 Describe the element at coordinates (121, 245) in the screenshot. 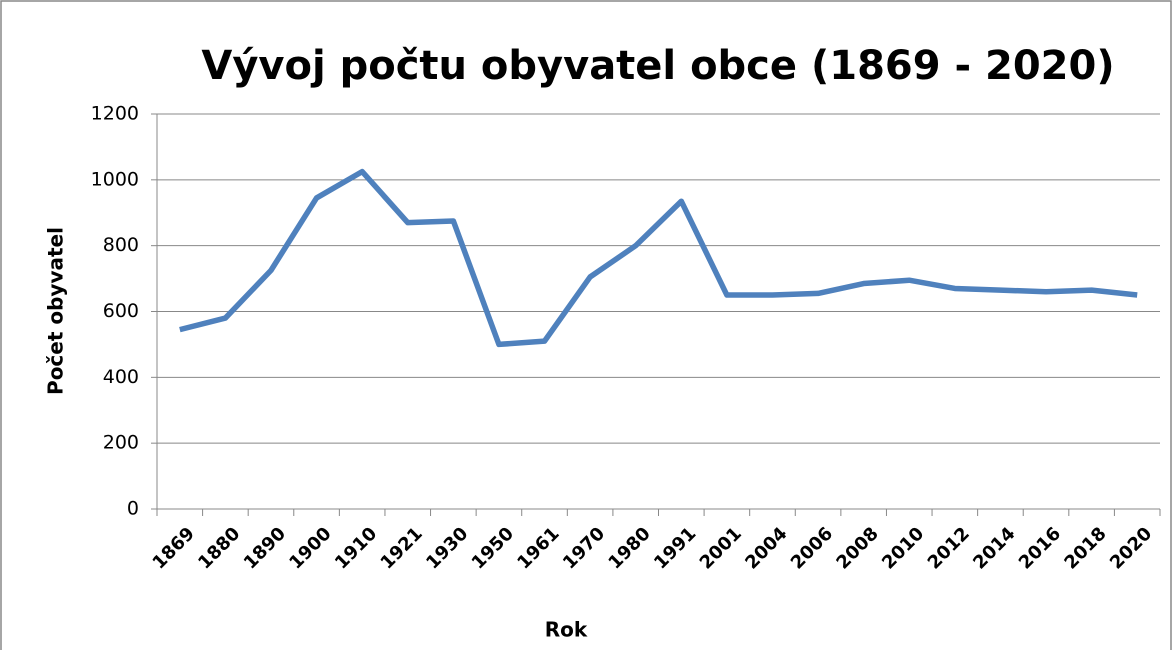

I see `y-tick-label: 800` at that location.